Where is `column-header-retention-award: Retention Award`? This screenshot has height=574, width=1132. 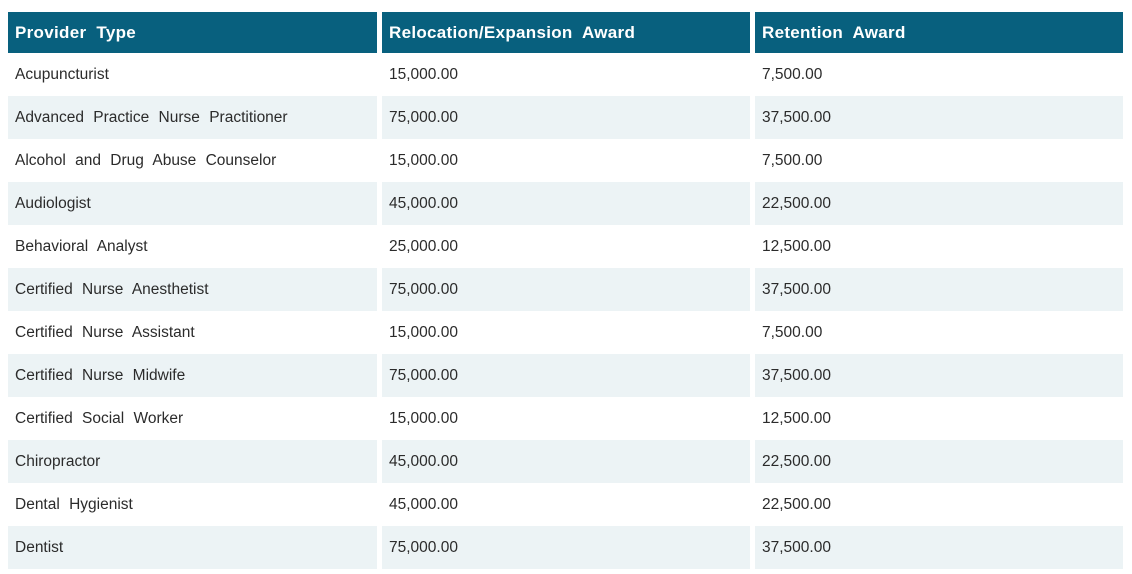
column-header-retention-award: Retention Award is located at coordinates (936, 32).